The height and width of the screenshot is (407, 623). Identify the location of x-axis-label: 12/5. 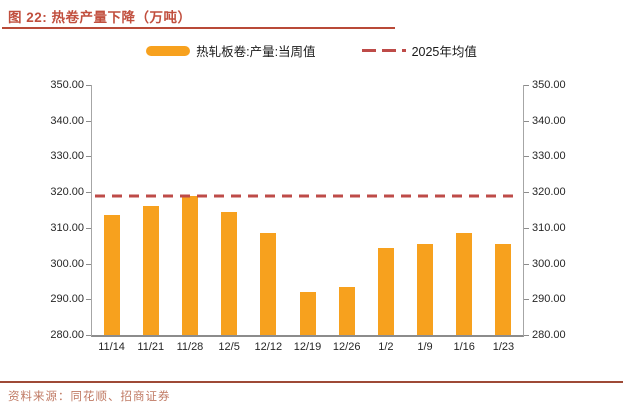
(229, 347).